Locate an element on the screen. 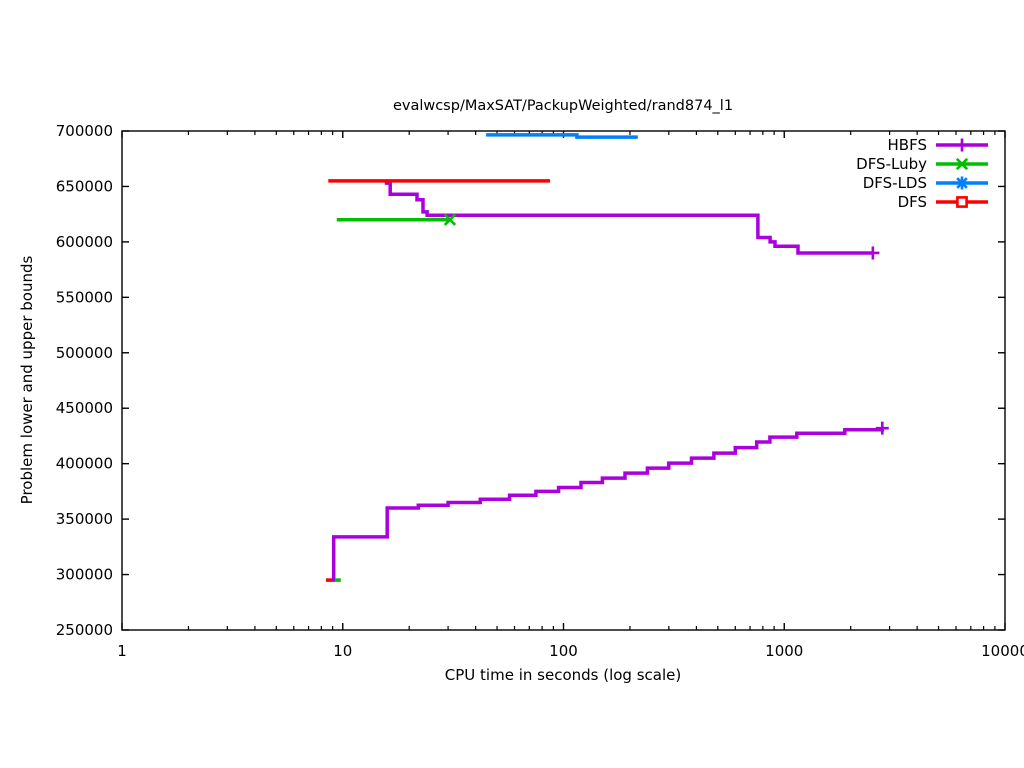  x-axis-label: CPU time in seconds (log scale) is located at coordinates (563, 675).